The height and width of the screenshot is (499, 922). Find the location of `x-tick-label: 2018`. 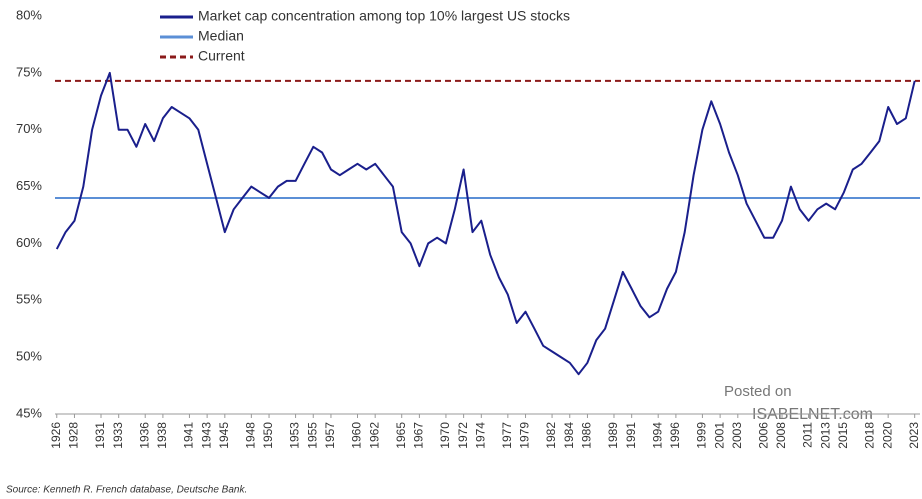

x-tick-label: 2018 is located at coordinates (870, 435).